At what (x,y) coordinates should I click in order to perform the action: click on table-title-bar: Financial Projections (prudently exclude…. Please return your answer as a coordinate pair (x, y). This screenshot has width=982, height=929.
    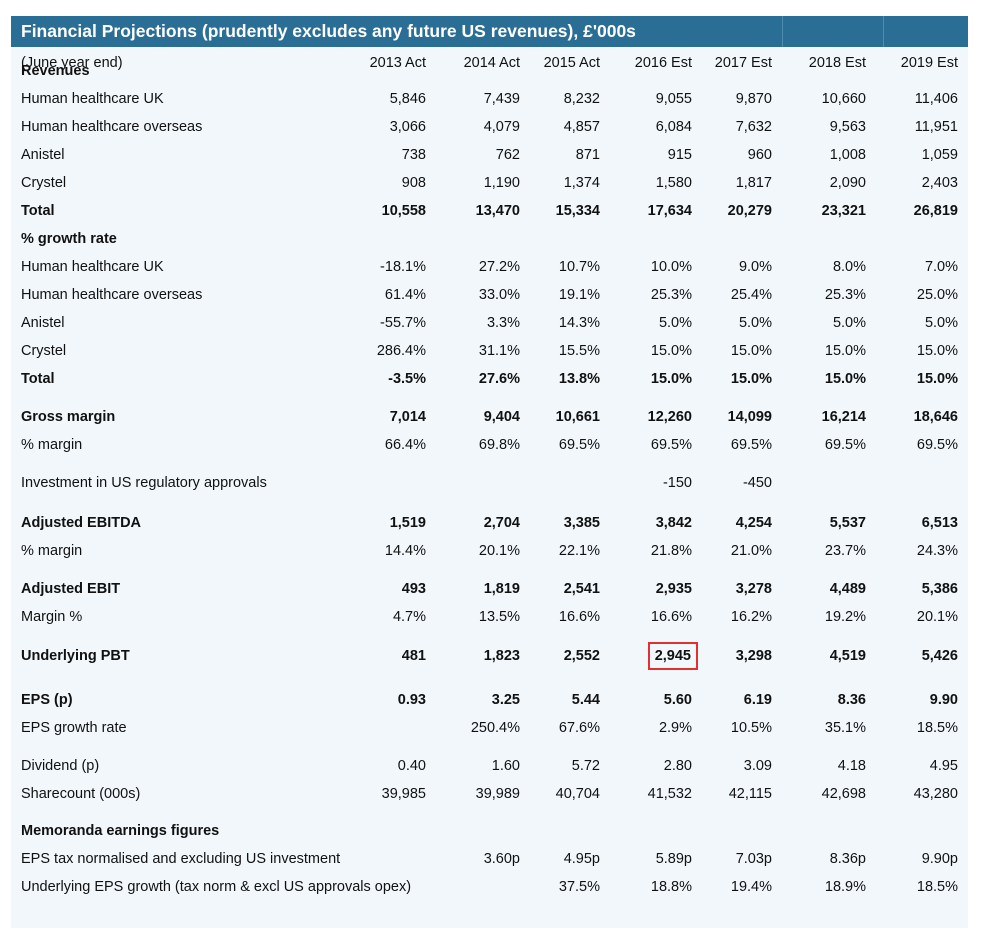
    Looking at the image, I should click on (489, 31).